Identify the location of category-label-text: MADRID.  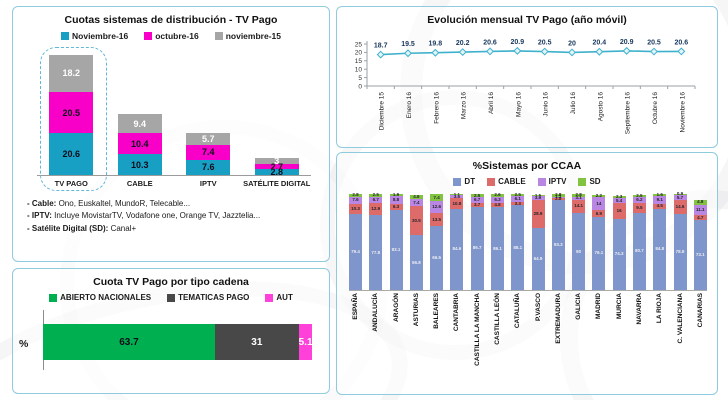
(599, 306).